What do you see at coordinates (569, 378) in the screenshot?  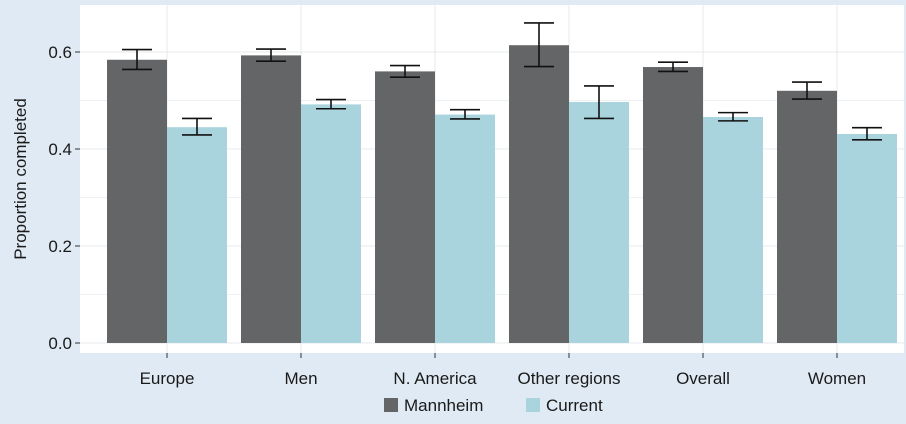 I see `x-tick-label: Other regions` at bounding box center [569, 378].